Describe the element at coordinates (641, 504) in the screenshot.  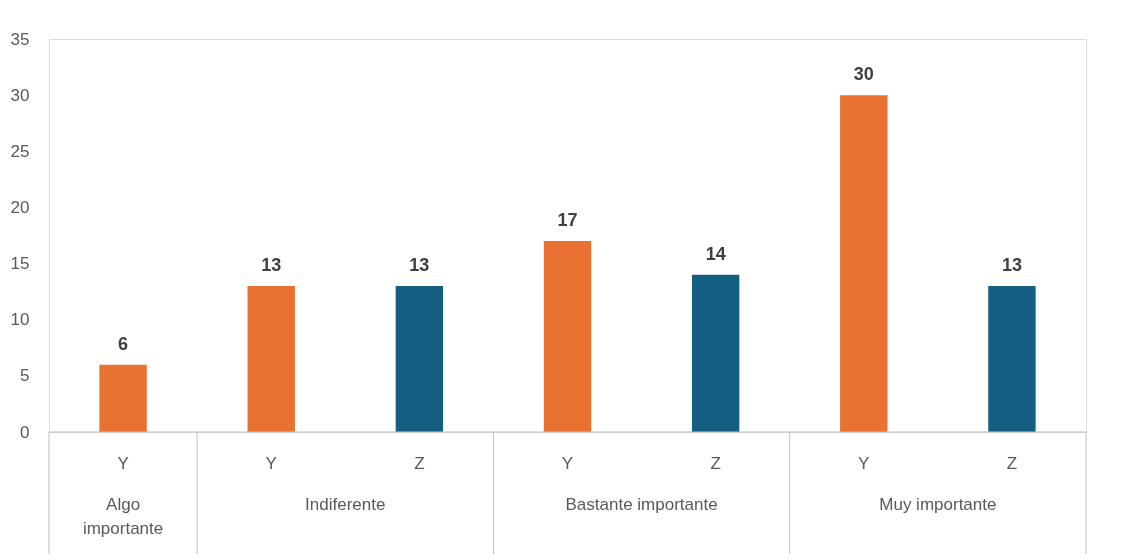
I see `text: Bastante importante` at that location.